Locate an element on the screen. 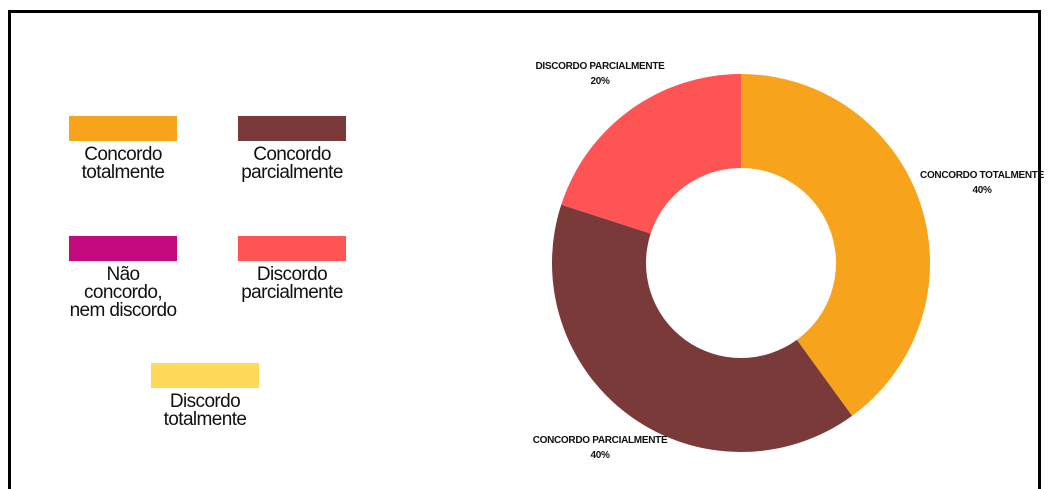 The width and height of the screenshot is (1051, 489). donut-slice-concordo-totalmente is located at coordinates (835, 245).